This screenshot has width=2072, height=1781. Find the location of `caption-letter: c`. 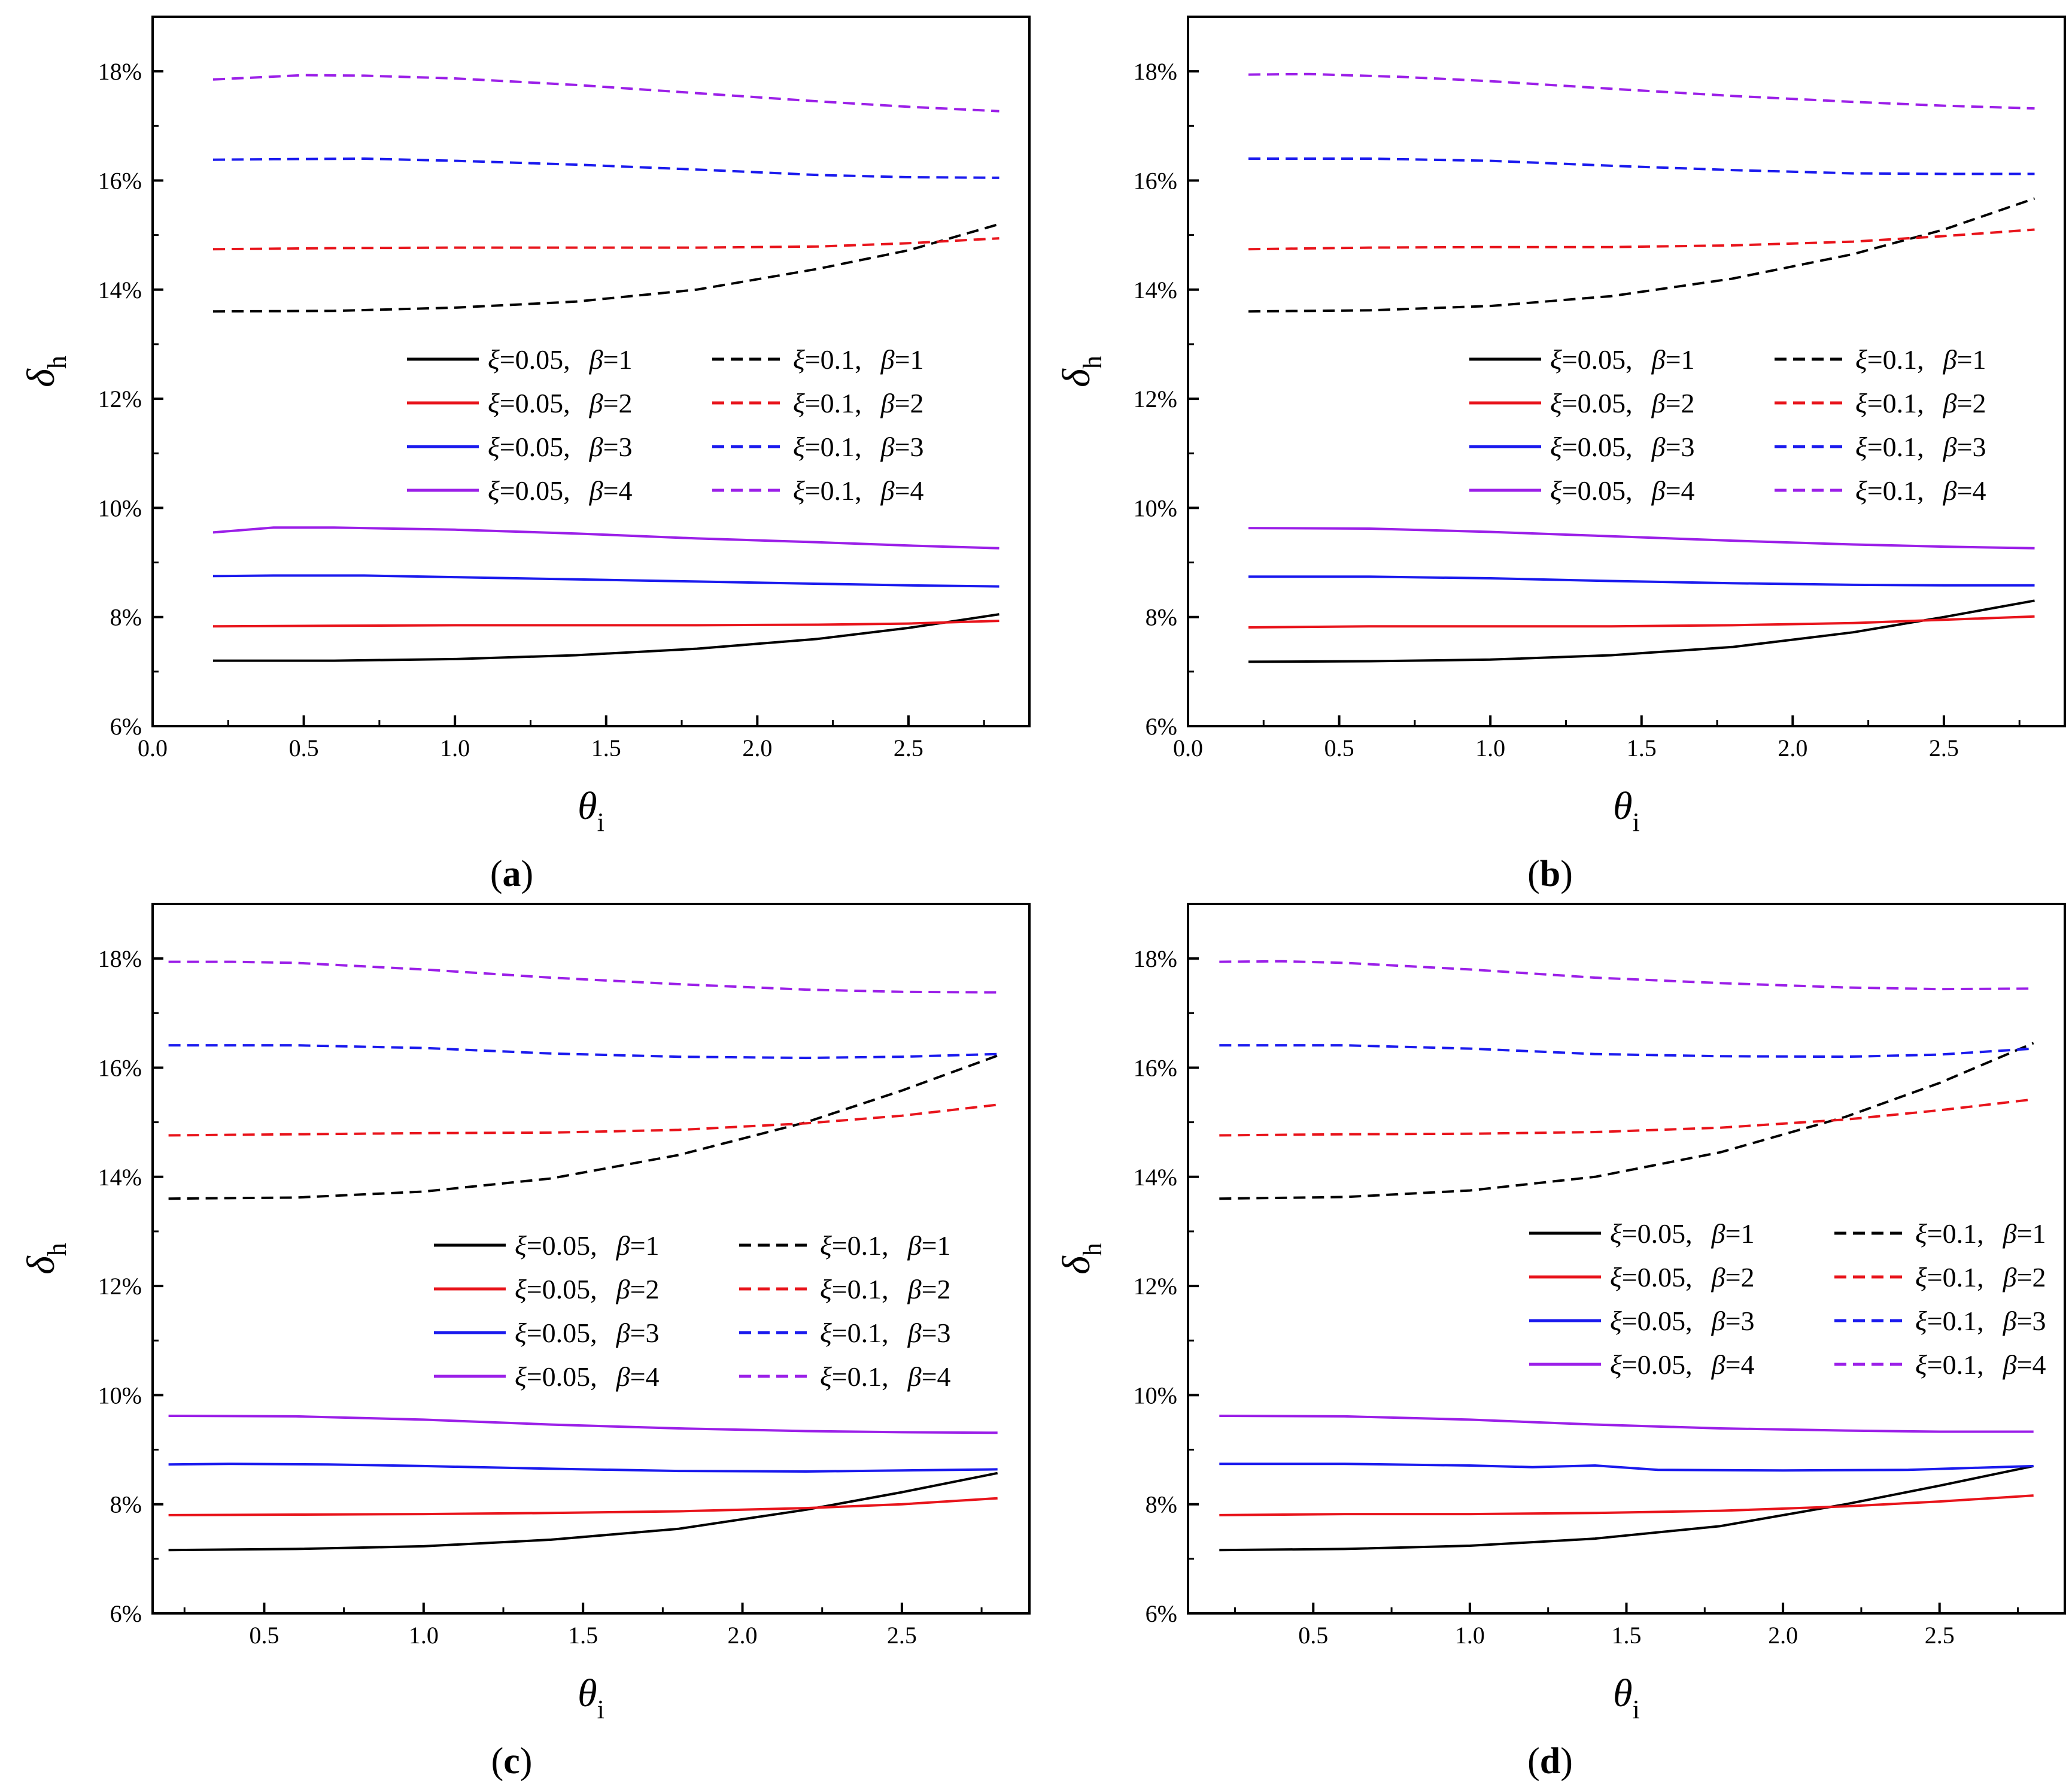

caption-letter: c is located at coordinates (511, 1761).